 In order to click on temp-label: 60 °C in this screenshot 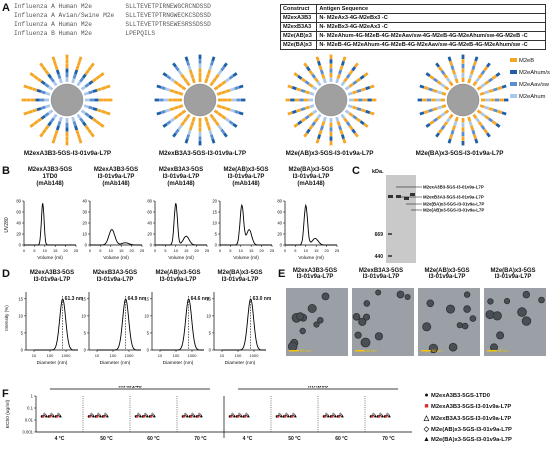, I will do `click(341, 439)`.